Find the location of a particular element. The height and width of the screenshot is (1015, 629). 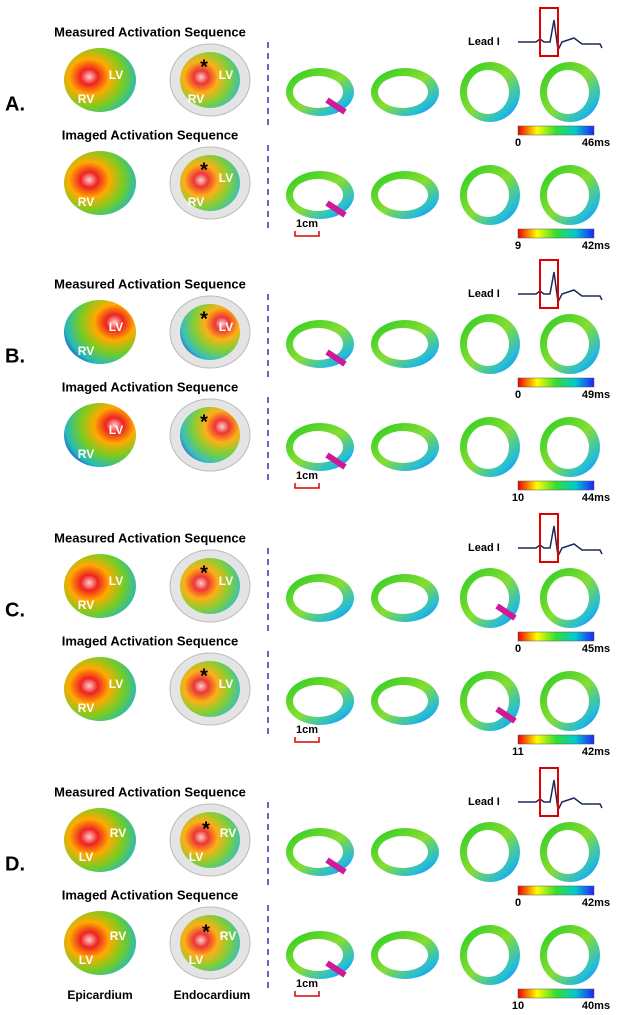

panel-label: C. is located at coordinates (15, 610).